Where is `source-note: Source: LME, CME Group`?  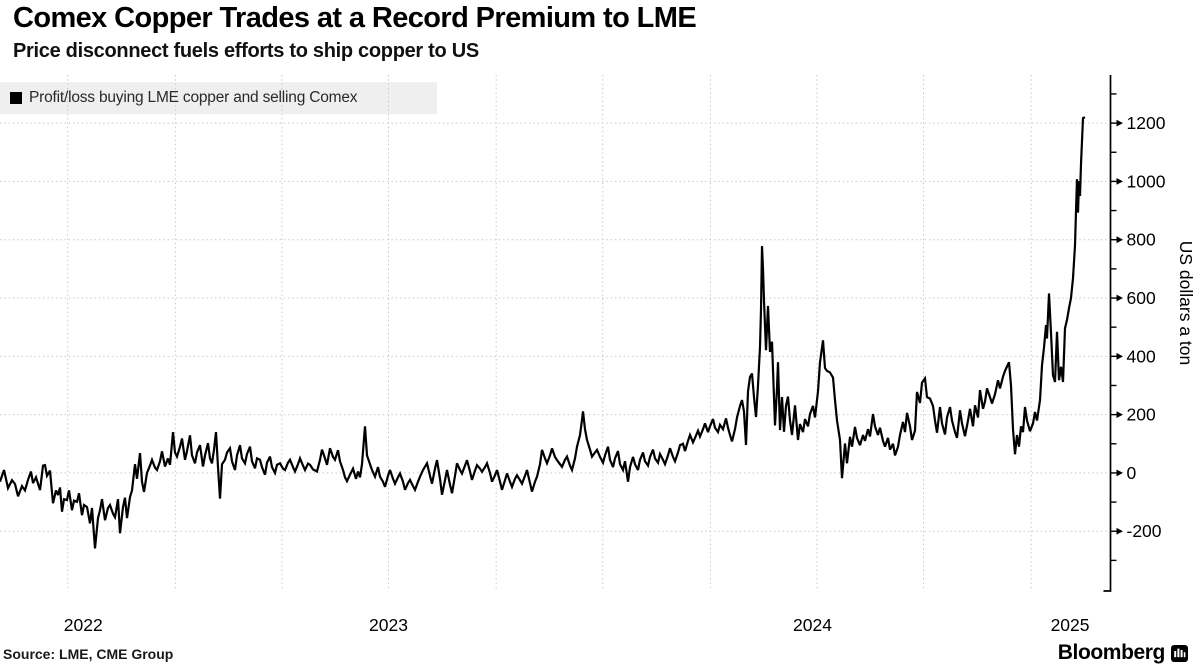 source-note: Source: LME, CME Group is located at coordinates (88, 654).